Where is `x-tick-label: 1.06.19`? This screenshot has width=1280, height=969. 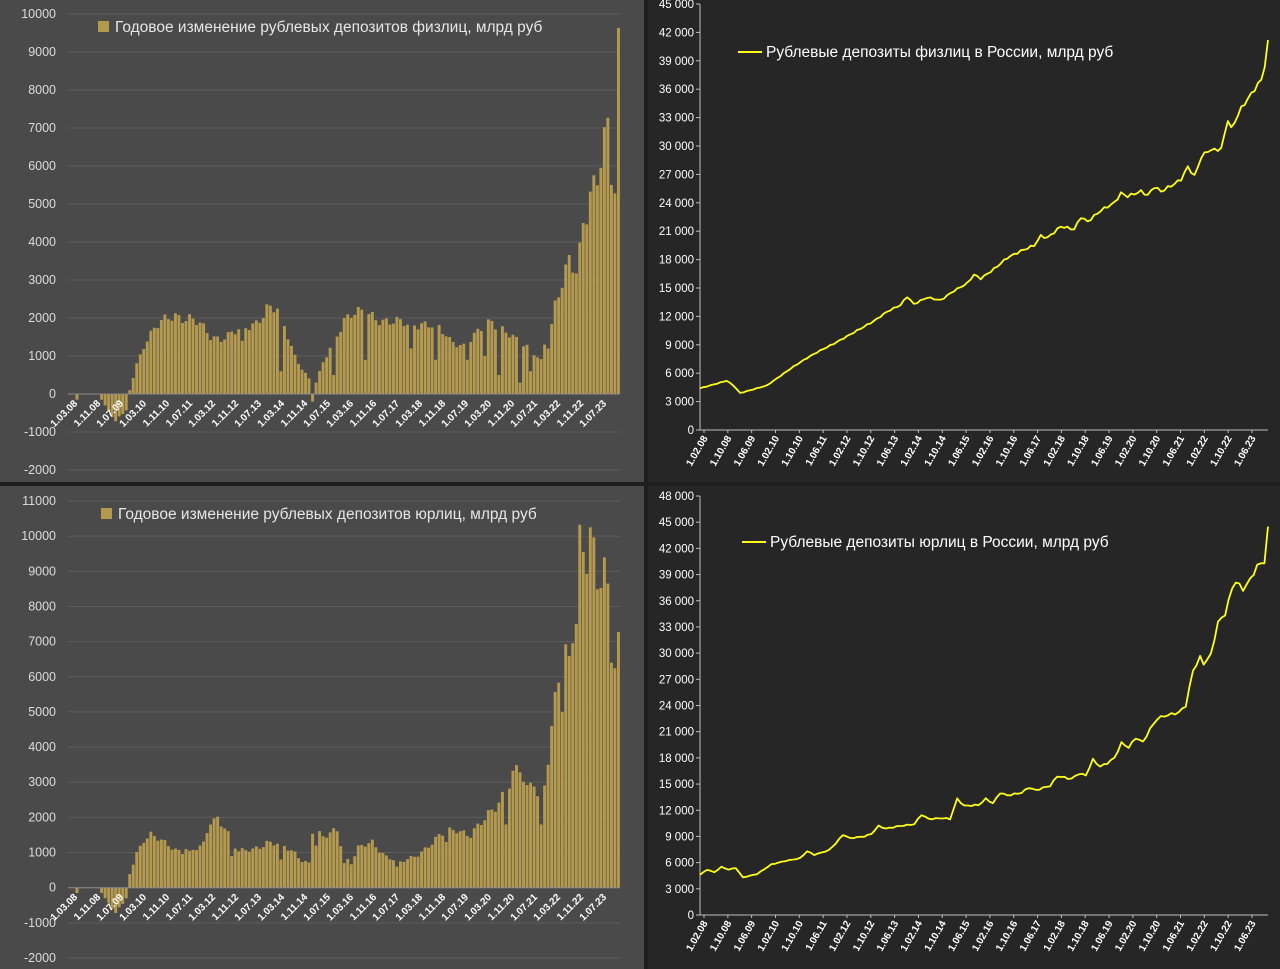
x-tick-label: 1.06.19 is located at coordinates (1102, 936).